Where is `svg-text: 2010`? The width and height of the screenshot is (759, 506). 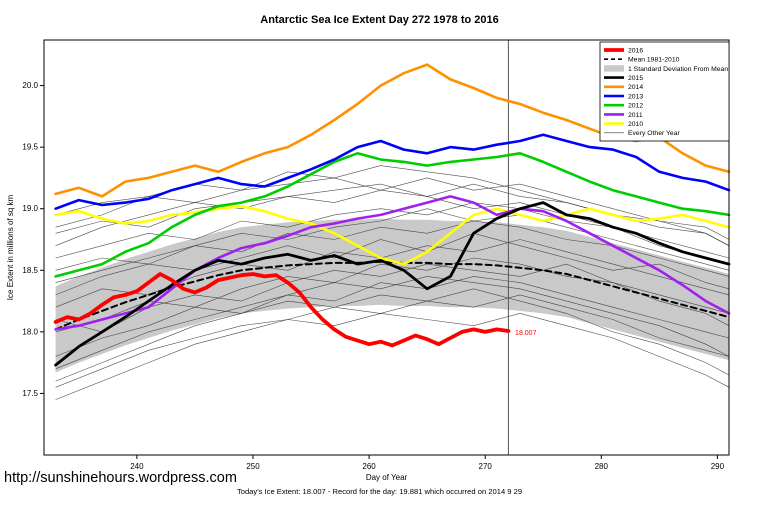
svg-text: 2010 is located at coordinates (635, 124).